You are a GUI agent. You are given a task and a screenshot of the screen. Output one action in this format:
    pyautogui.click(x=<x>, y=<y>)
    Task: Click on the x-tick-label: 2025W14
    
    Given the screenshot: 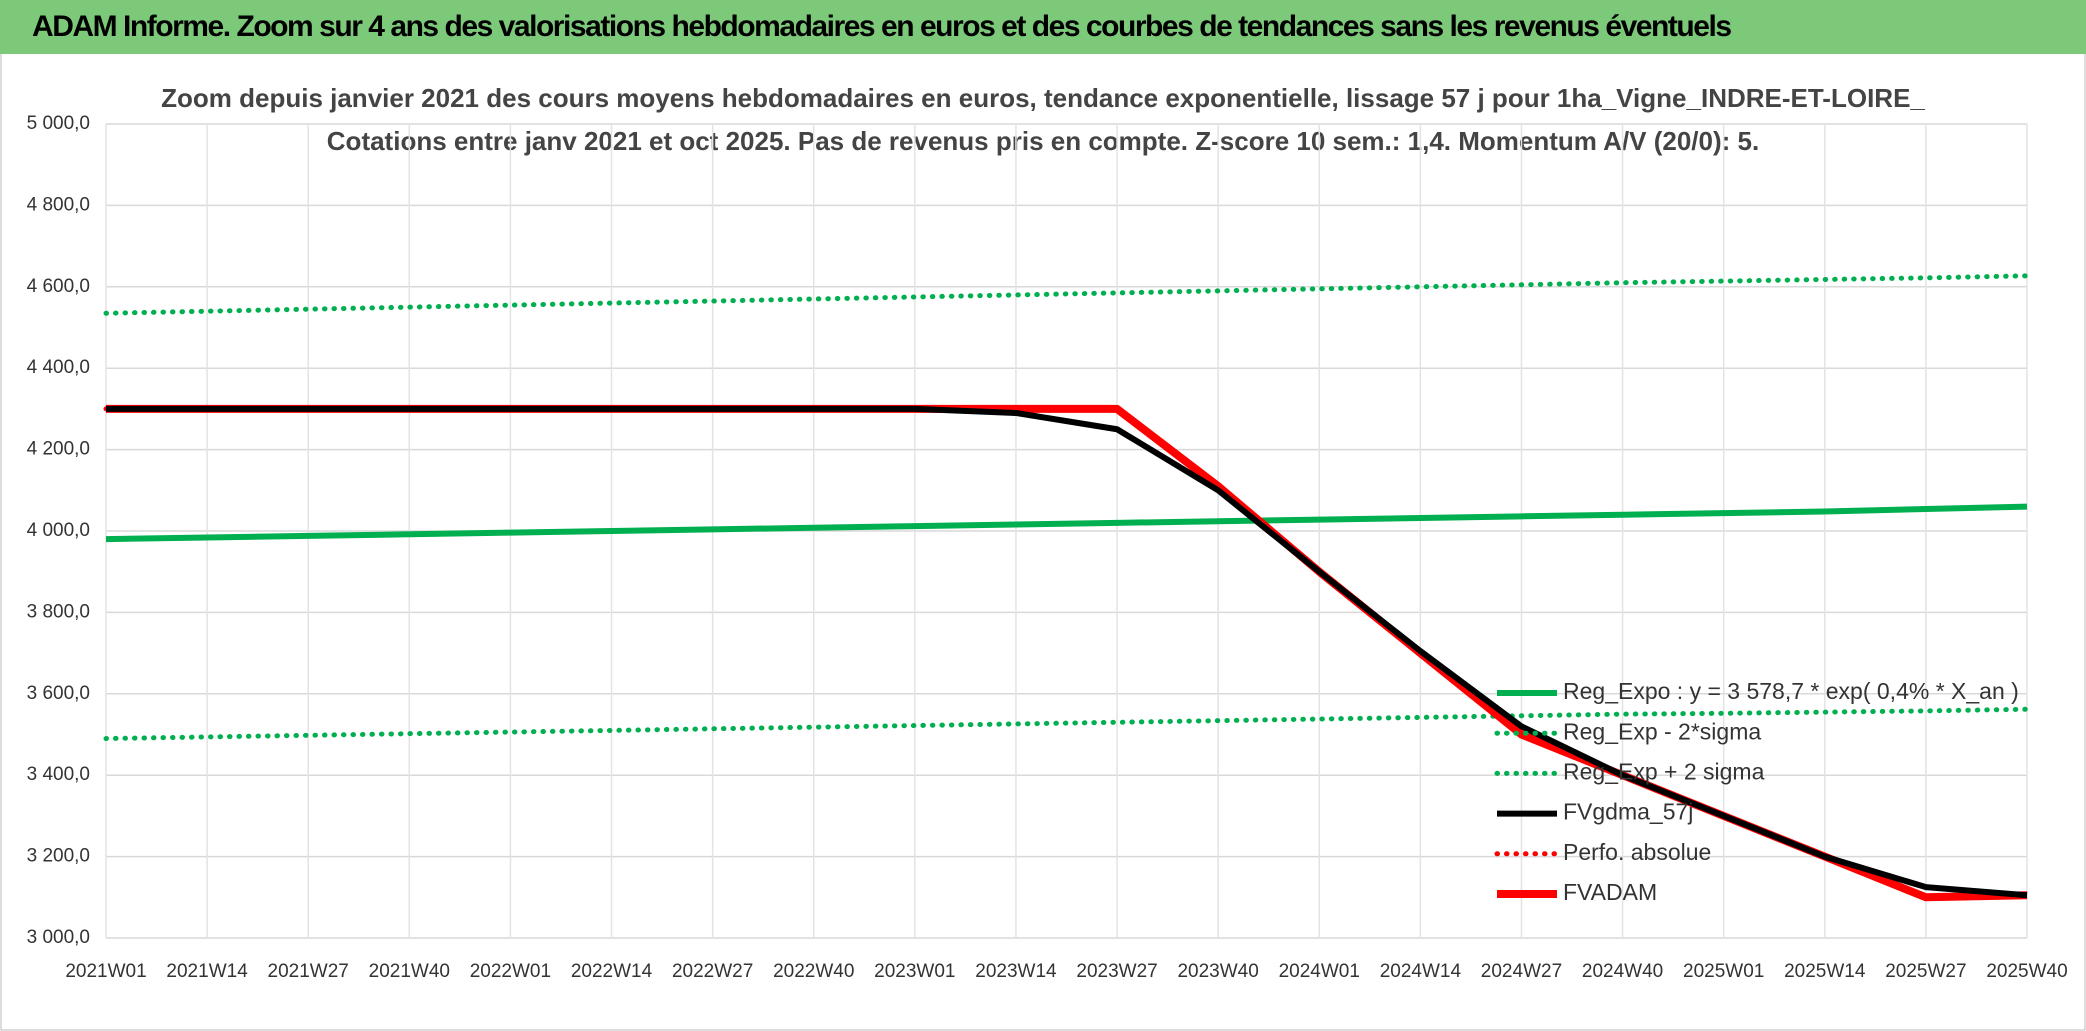 What is the action you would take?
    pyautogui.click(x=1825, y=971)
    